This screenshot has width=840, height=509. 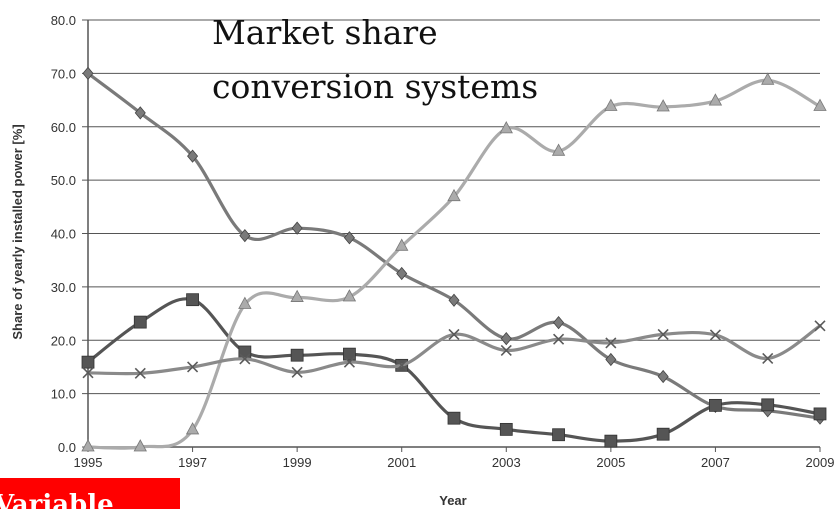 I want to click on y-tick-label: 50.0, so click(x=63, y=180).